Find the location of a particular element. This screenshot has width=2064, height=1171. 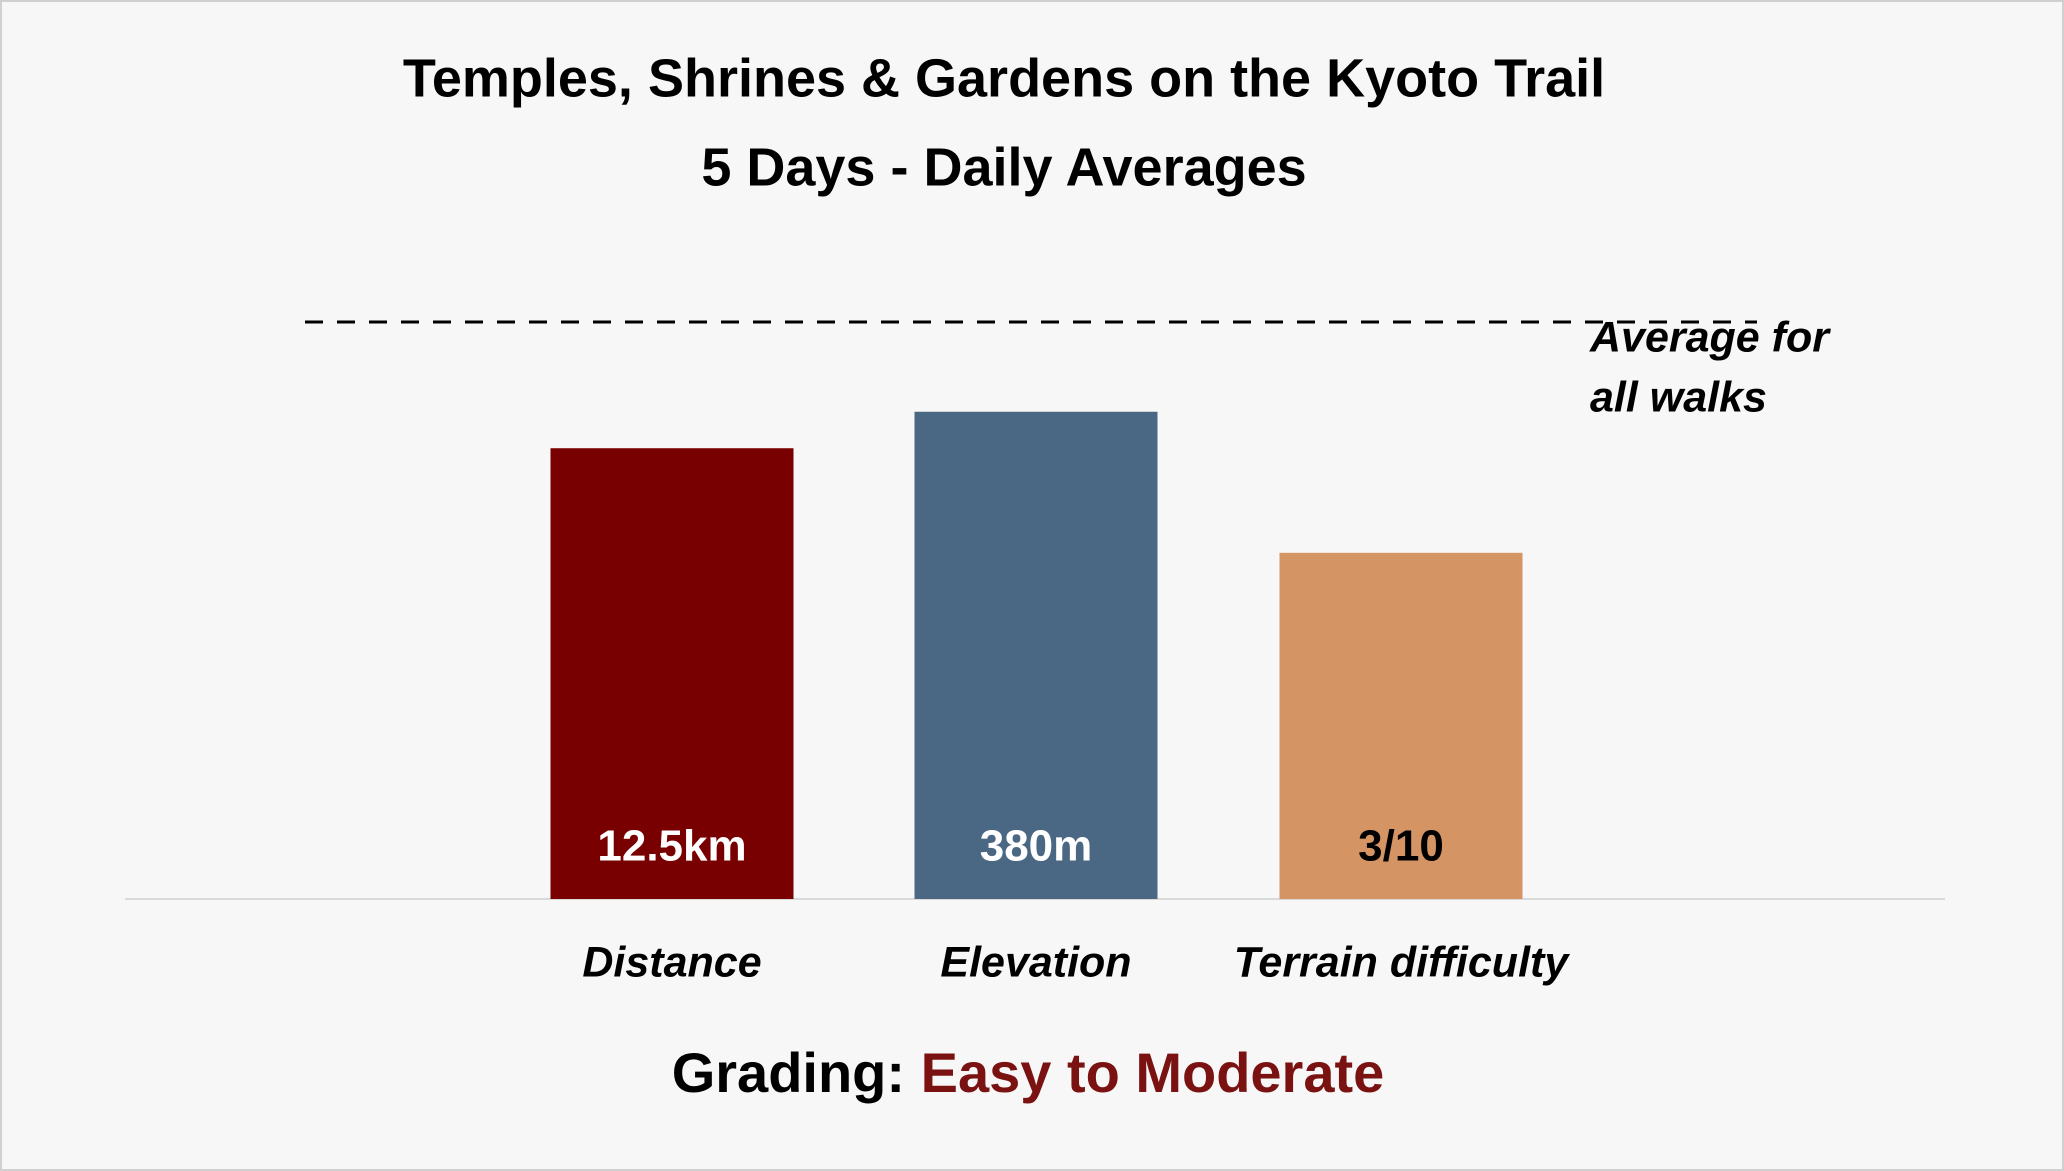

value-label: 12.5km is located at coordinates (671, 846).